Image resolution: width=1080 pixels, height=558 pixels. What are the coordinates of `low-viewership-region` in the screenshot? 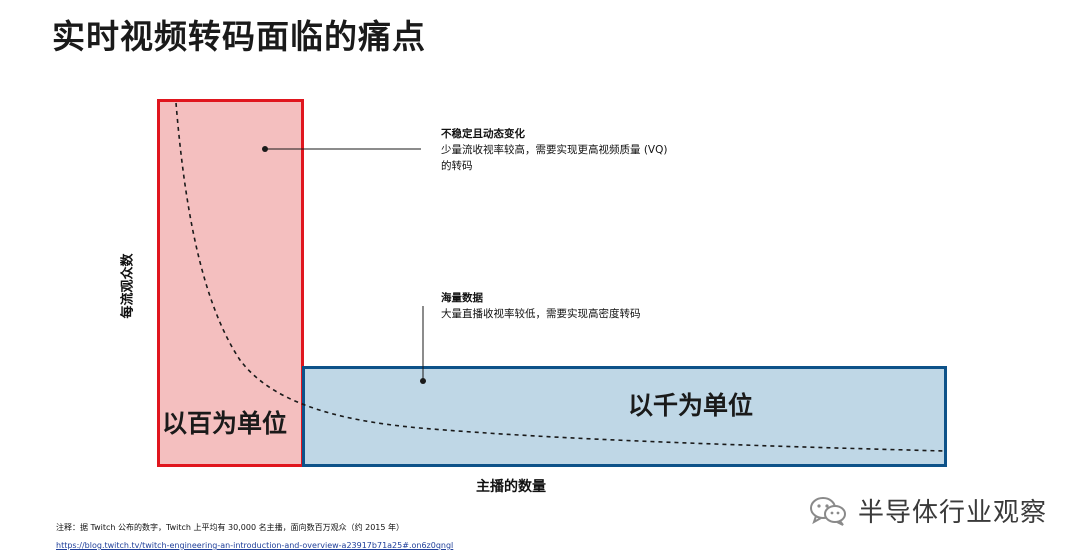 It's located at (624, 416).